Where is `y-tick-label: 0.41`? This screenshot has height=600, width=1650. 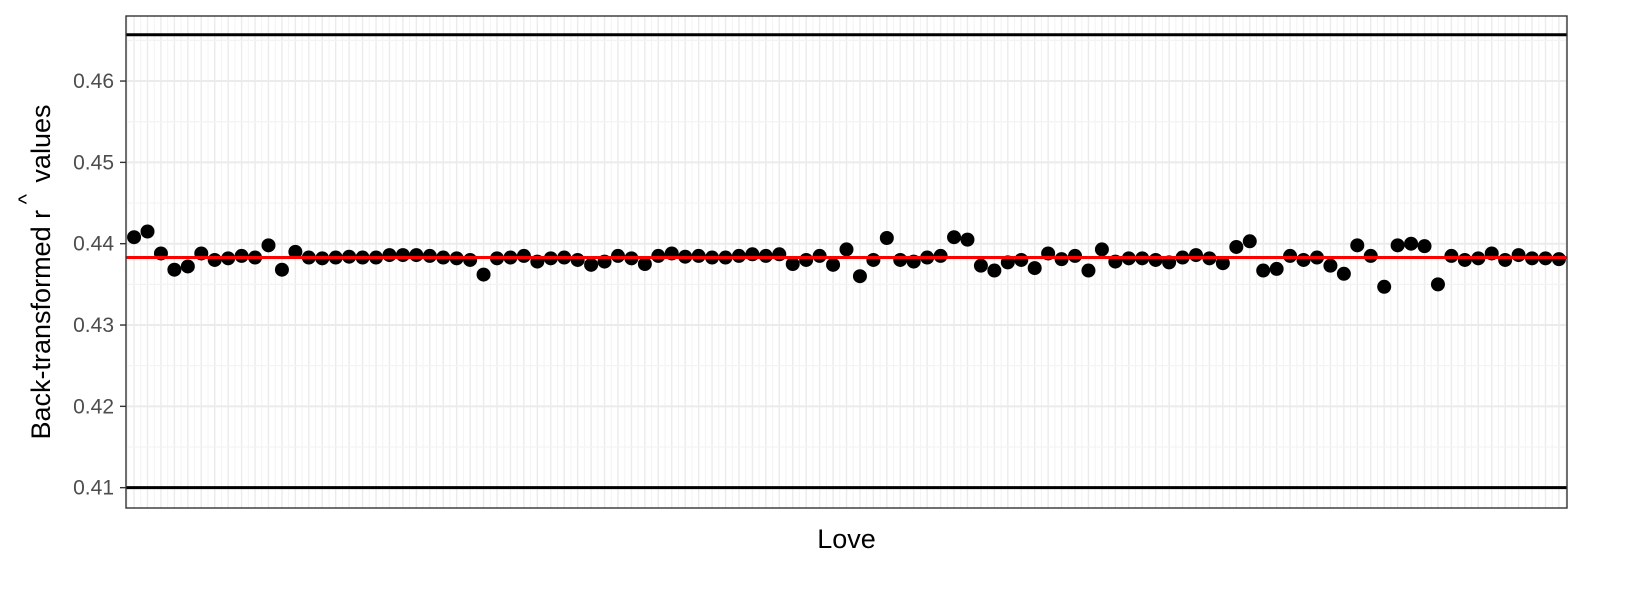 y-tick-label: 0.41 is located at coordinates (93, 488).